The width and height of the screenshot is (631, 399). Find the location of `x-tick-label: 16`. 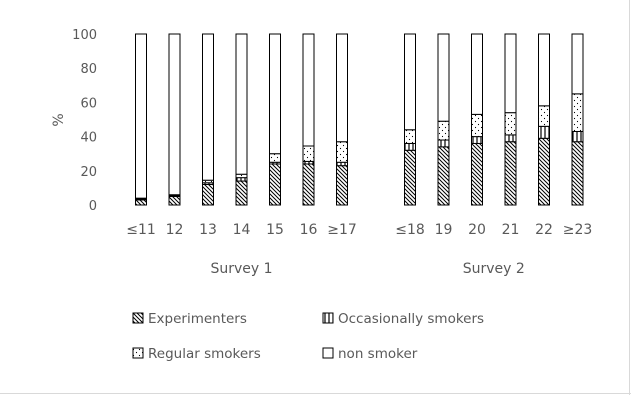

x-tick-label: 16 is located at coordinates (309, 230).